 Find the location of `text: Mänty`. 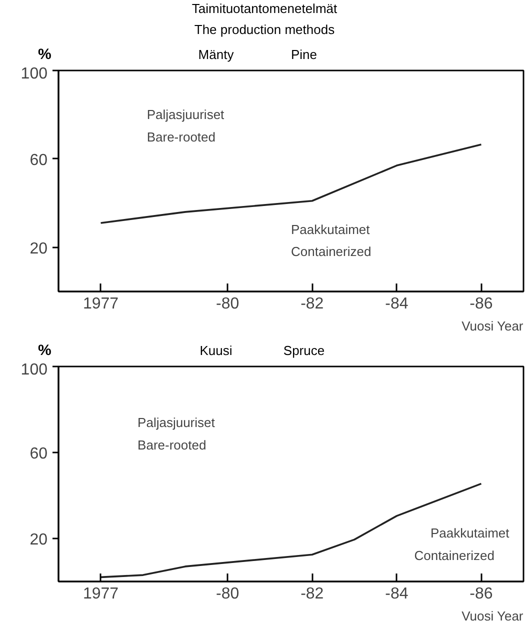

text: Mänty is located at coordinates (216, 55).